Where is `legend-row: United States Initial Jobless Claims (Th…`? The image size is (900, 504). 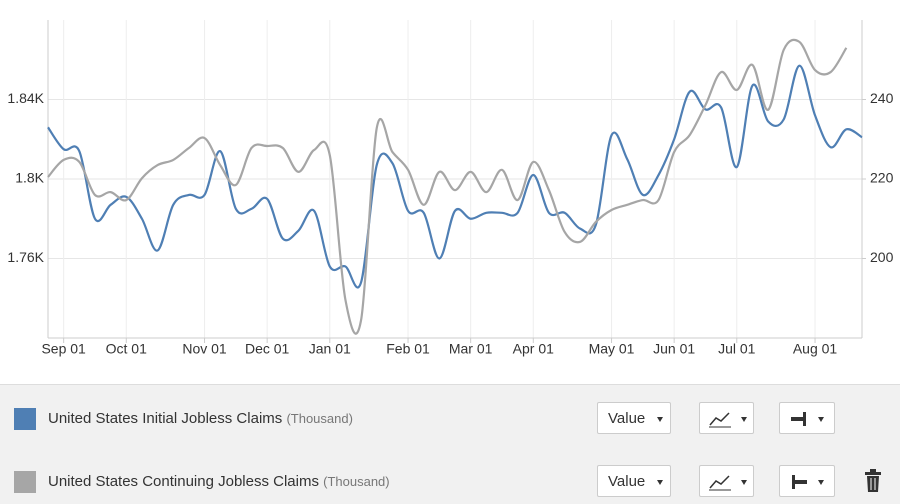 legend-row: United States Initial Jobless Claims (Th… is located at coordinates (450, 419).